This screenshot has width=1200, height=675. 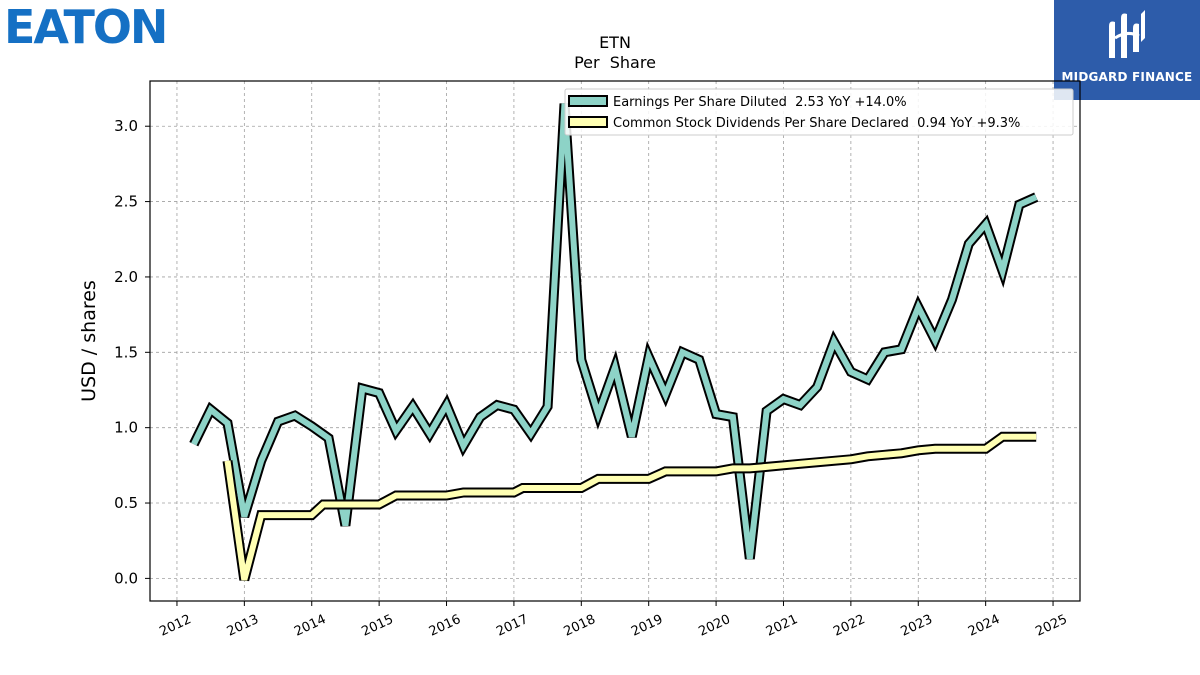 What do you see at coordinates (126, 277) in the screenshot?
I see `y-tick-label: 2.0` at bounding box center [126, 277].